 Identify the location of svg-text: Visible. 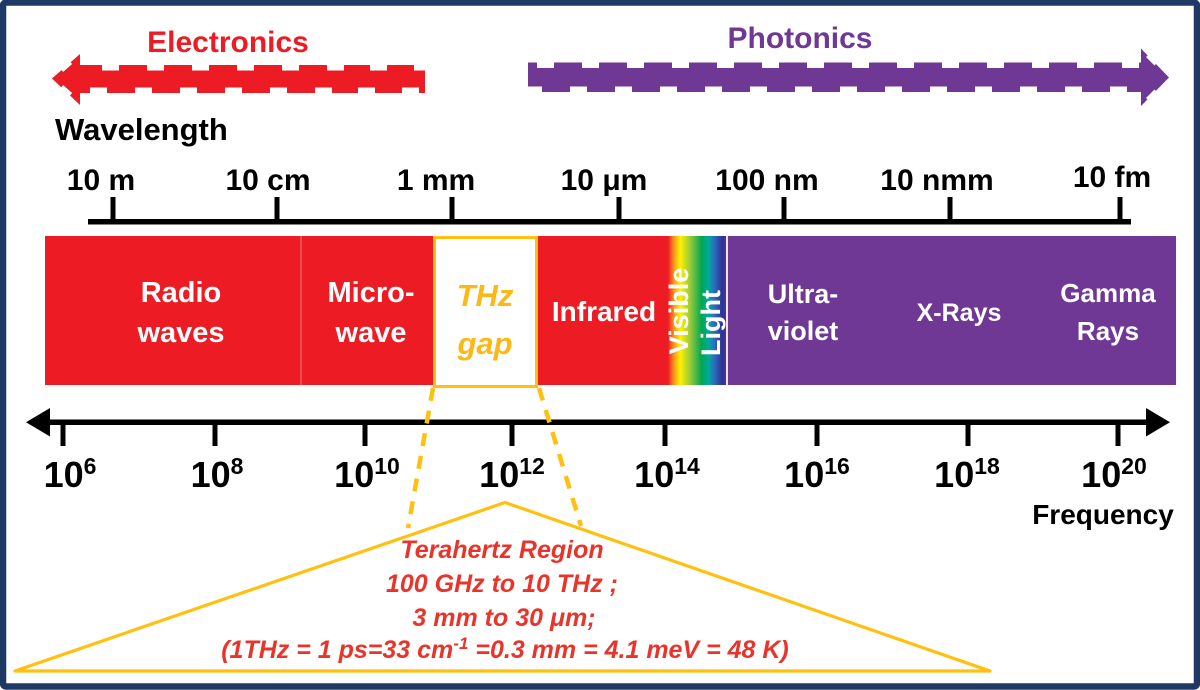
(679, 311).